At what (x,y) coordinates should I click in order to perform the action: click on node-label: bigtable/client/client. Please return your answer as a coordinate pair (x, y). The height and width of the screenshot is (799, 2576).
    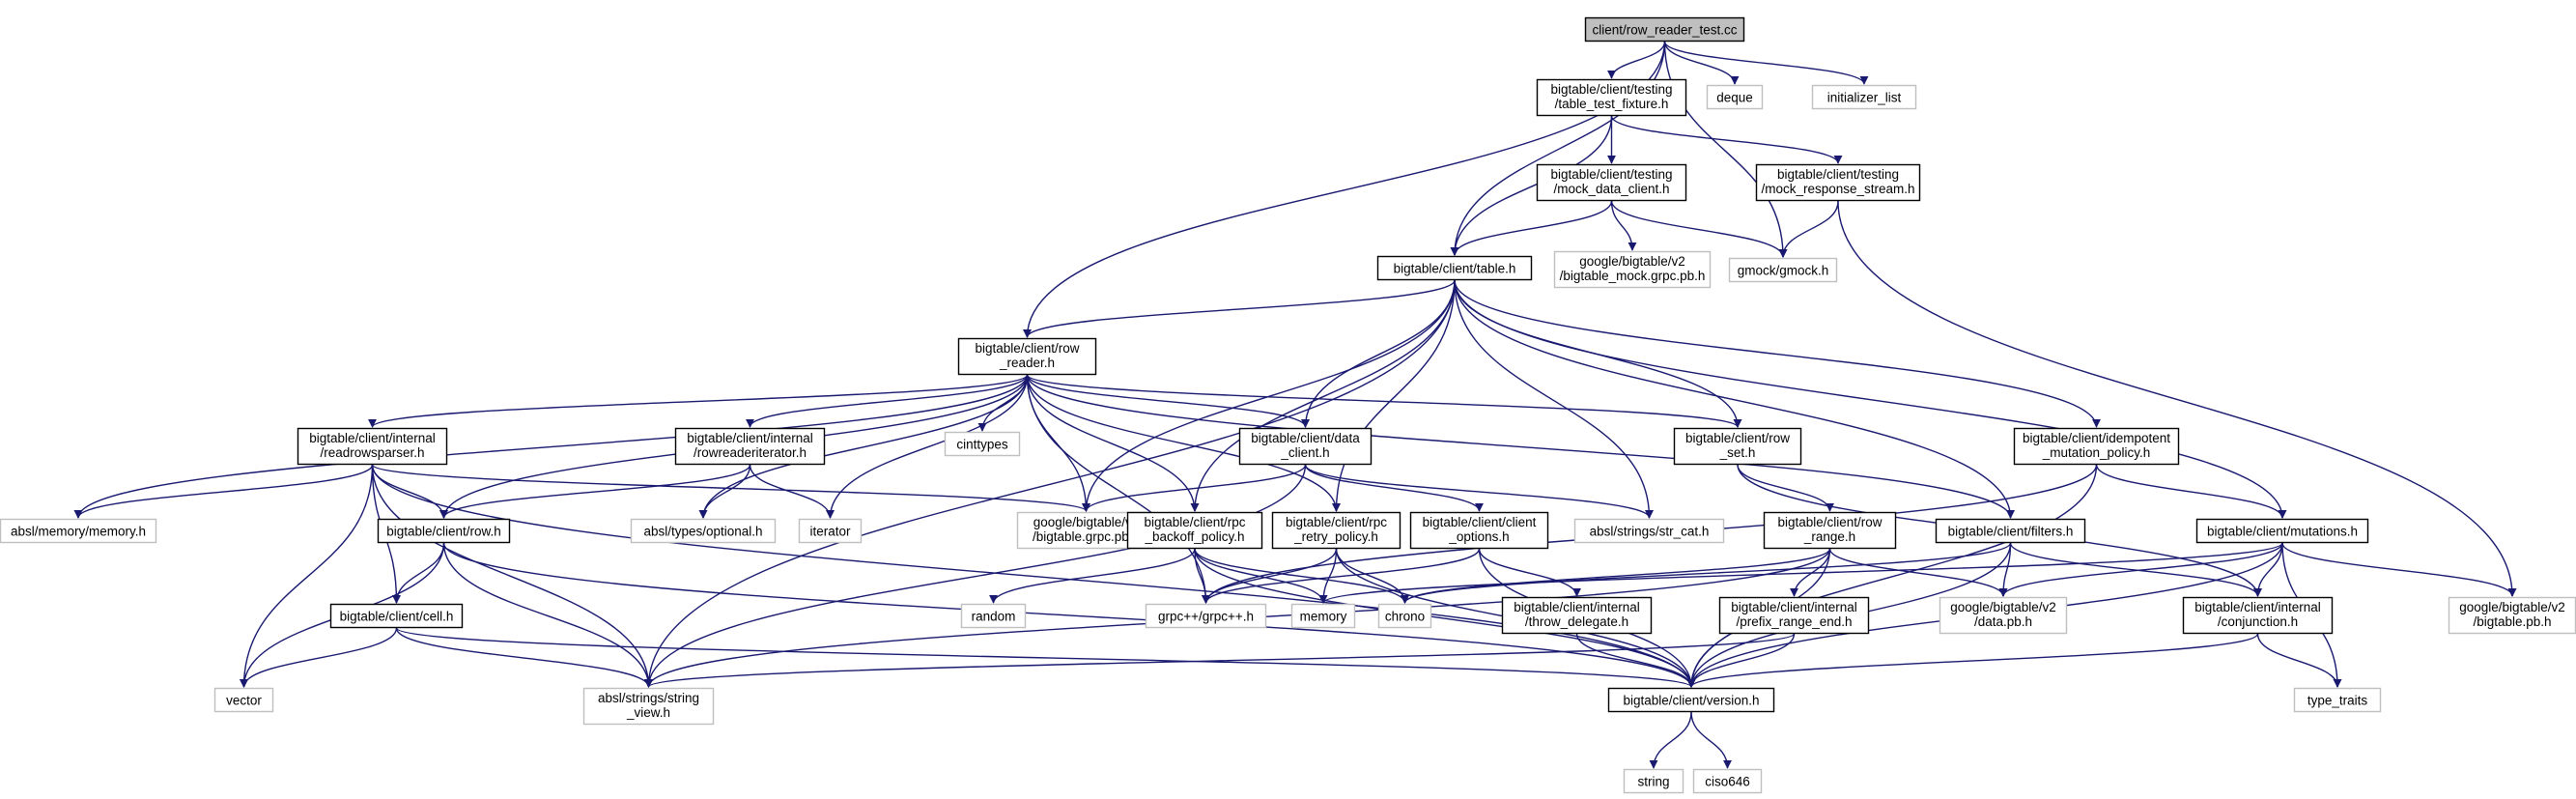
    Looking at the image, I should click on (1480, 522).